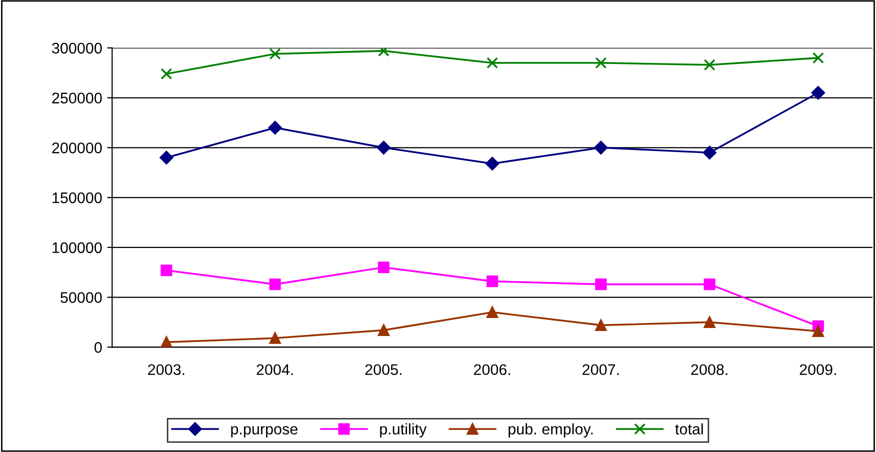  I want to click on legend-label: total, so click(689, 428).